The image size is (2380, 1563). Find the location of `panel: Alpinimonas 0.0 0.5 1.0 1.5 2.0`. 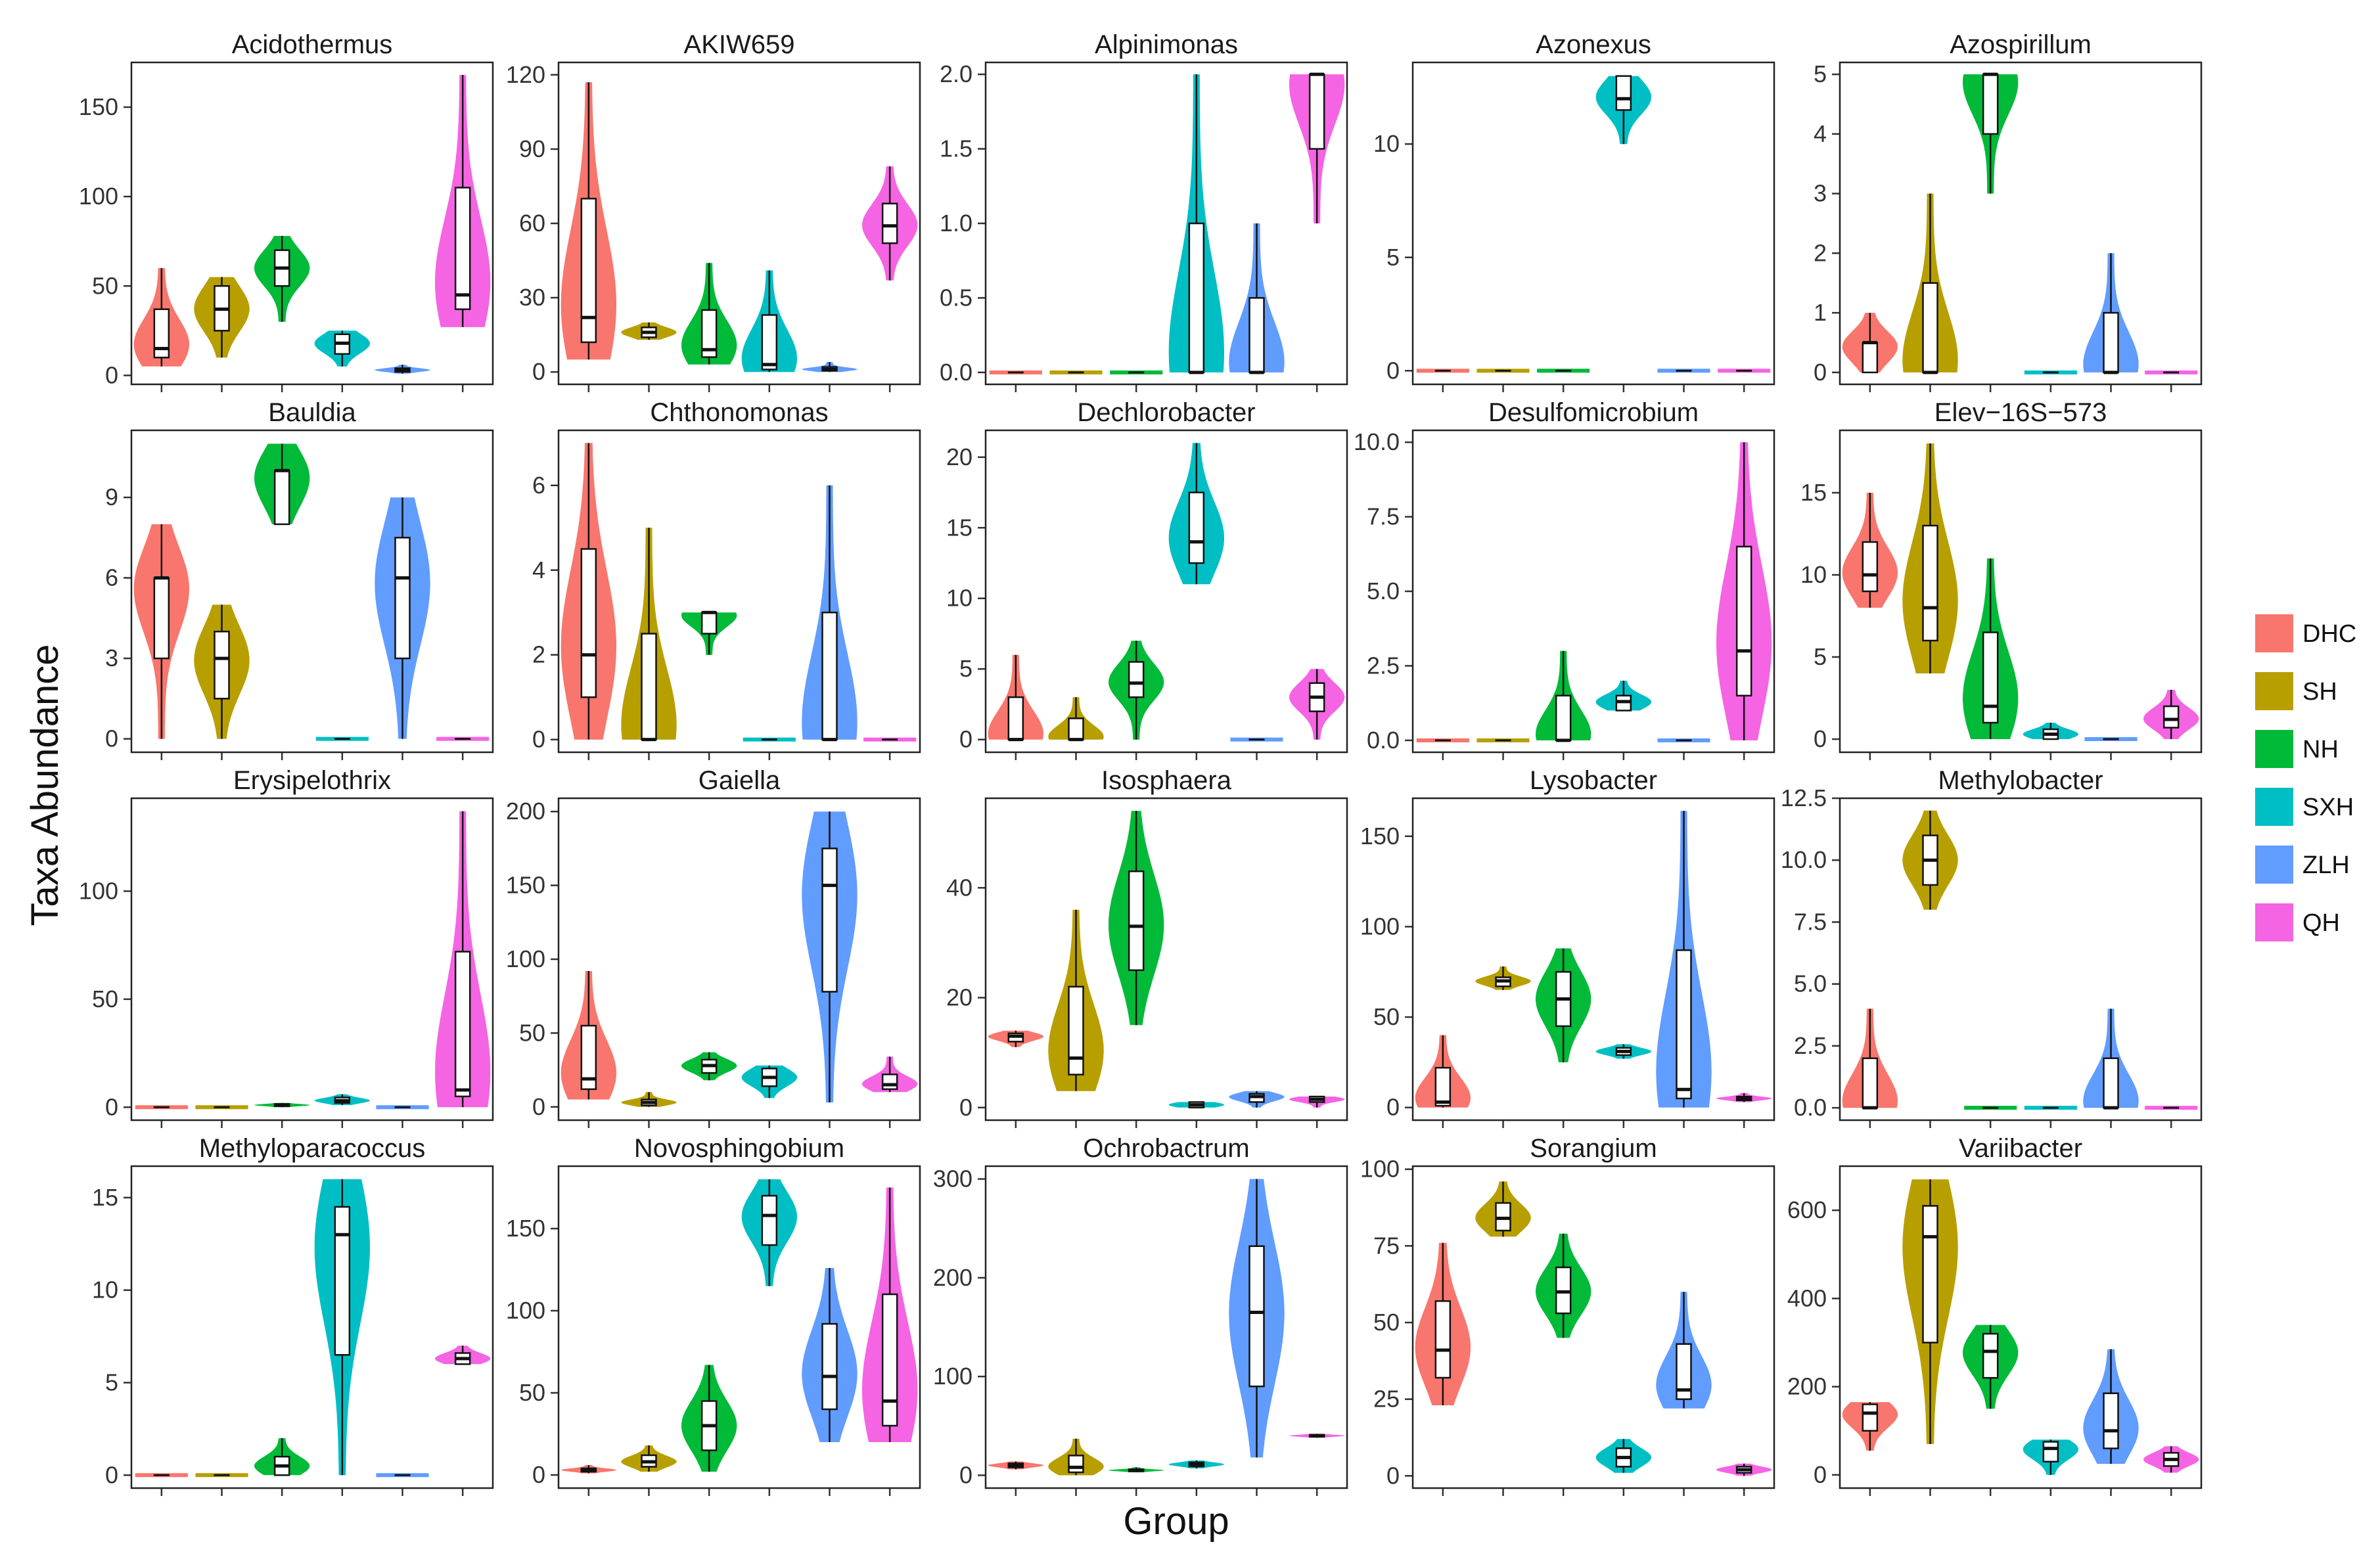

panel: Alpinimonas 0.0 0.5 1.0 1.5 2.0 is located at coordinates (1144, 211).